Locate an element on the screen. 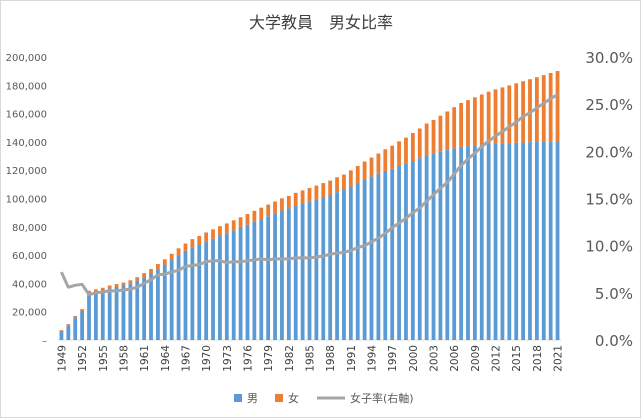 Image resolution: width=641 pixels, height=419 pixels. x-tick-label: 2018 is located at coordinates (538, 358).